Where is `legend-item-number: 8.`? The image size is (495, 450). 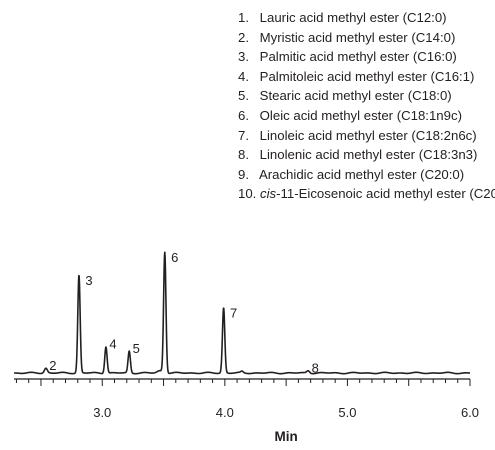
legend-item-number: 8. is located at coordinates (243, 155).